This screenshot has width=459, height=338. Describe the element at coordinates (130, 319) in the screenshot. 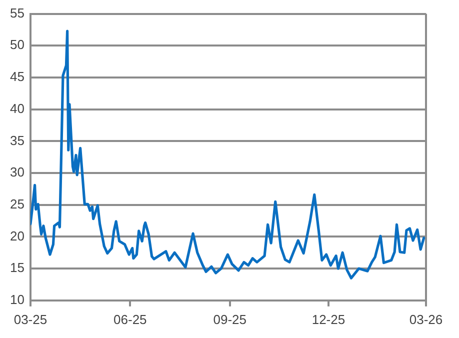

I see `x-tick-label: 06-25` at that location.